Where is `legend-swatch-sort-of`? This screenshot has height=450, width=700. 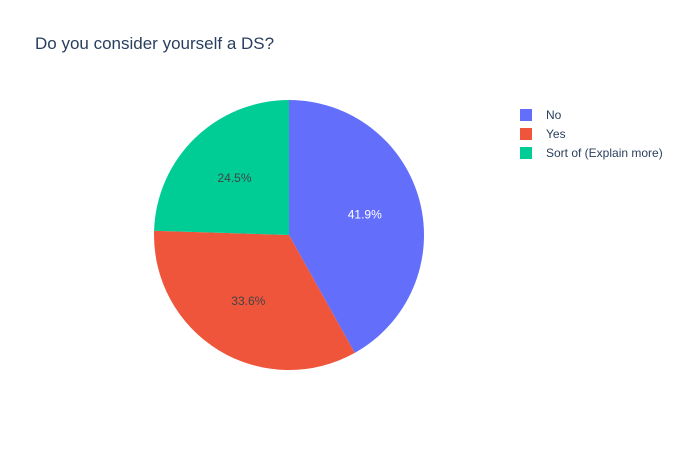 legend-swatch-sort-of is located at coordinates (526, 152).